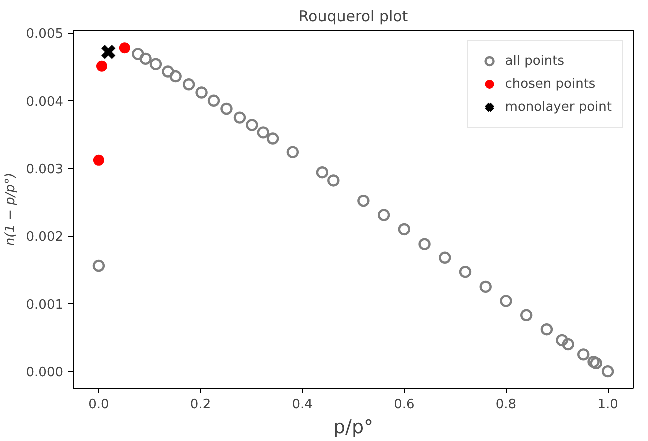 The height and width of the screenshot is (441, 648). What do you see at coordinates (608, 405) in the screenshot?
I see `x-tick-label: 1.0` at bounding box center [608, 405].